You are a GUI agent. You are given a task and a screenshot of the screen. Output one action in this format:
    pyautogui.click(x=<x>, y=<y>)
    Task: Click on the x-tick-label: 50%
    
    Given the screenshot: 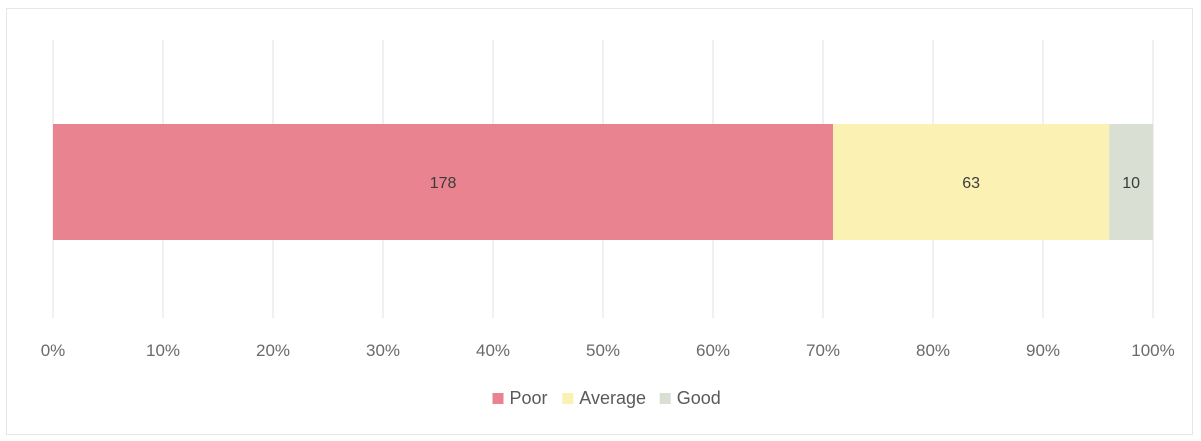 What is the action you would take?
    pyautogui.click(x=603, y=350)
    